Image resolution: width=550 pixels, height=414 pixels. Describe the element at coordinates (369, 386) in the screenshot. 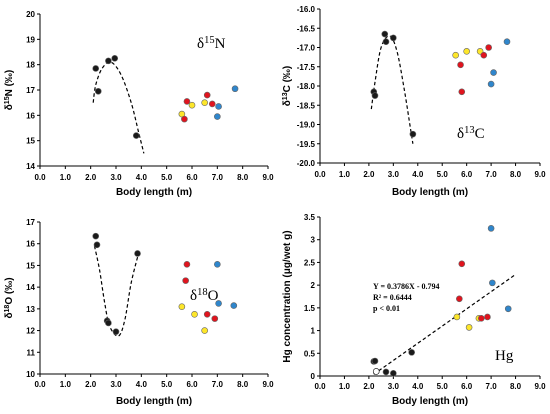

I see `x-tick-label: 2.0` at that location.